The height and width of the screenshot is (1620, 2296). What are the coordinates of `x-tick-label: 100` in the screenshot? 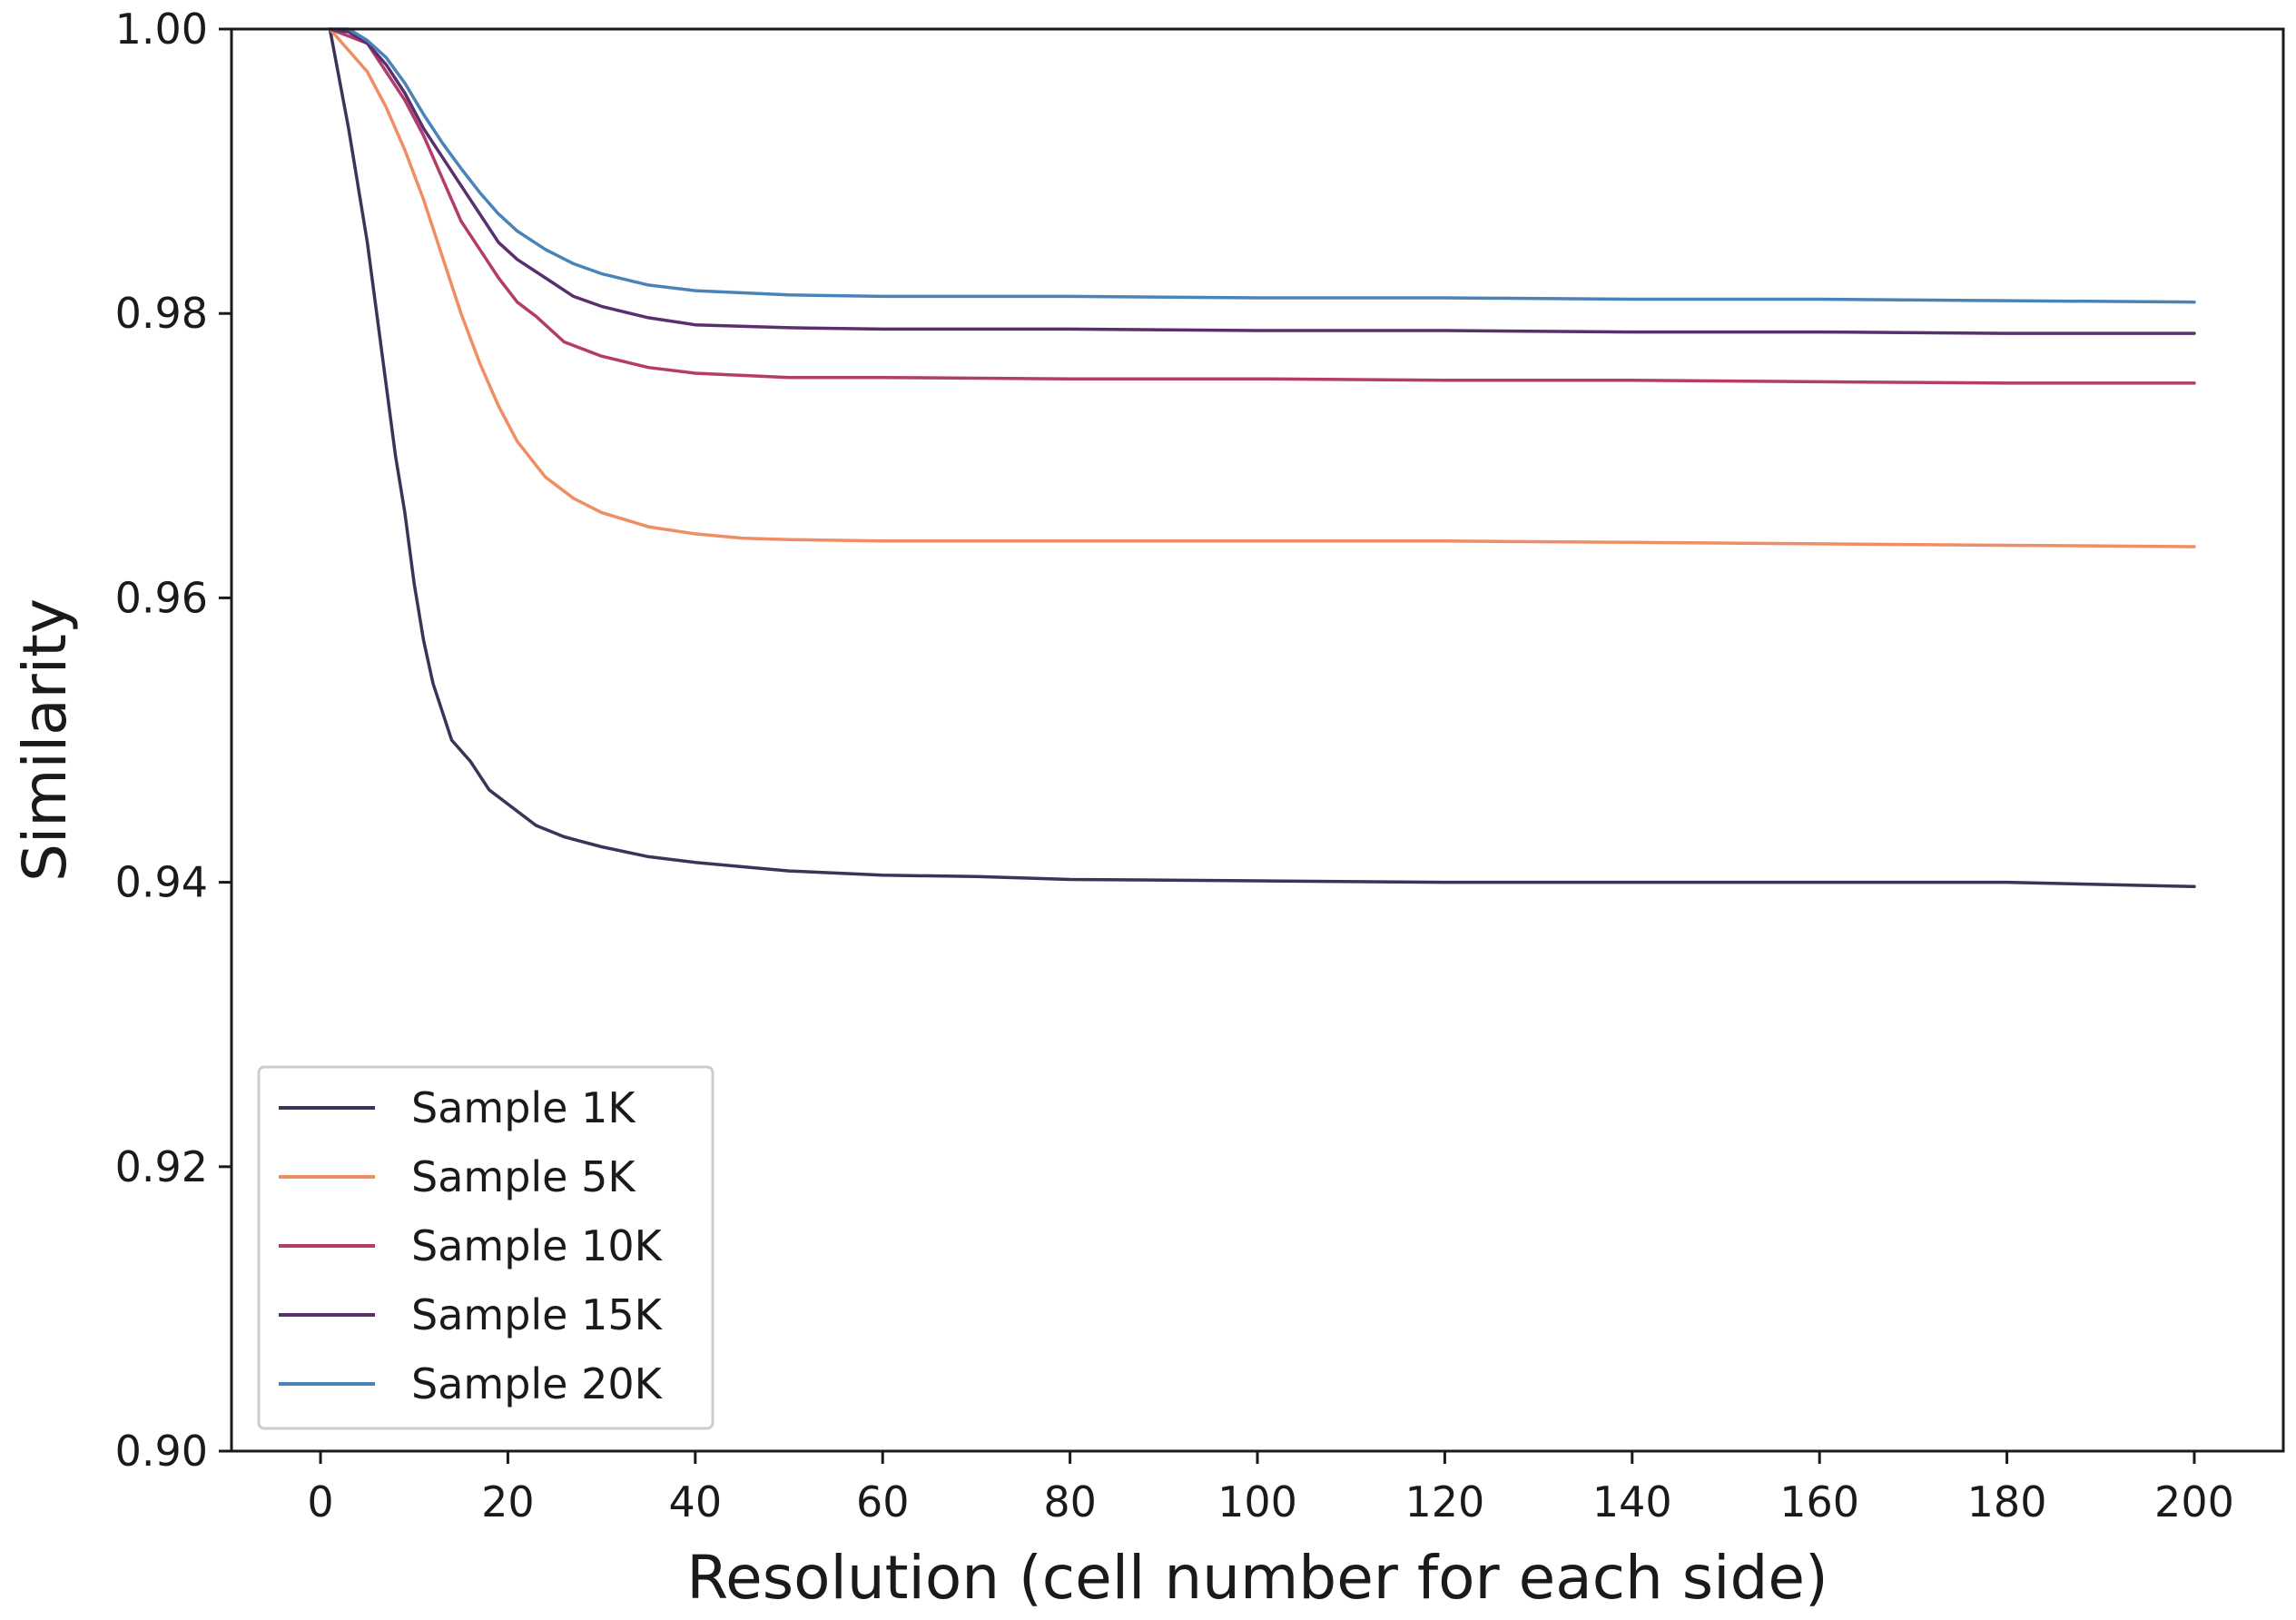 It's located at (1257, 1501).